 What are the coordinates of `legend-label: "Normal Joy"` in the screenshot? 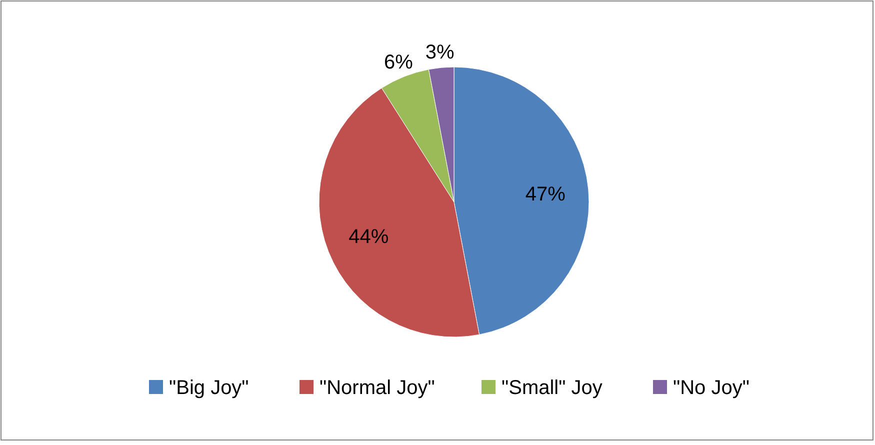 It's located at (377, 388).